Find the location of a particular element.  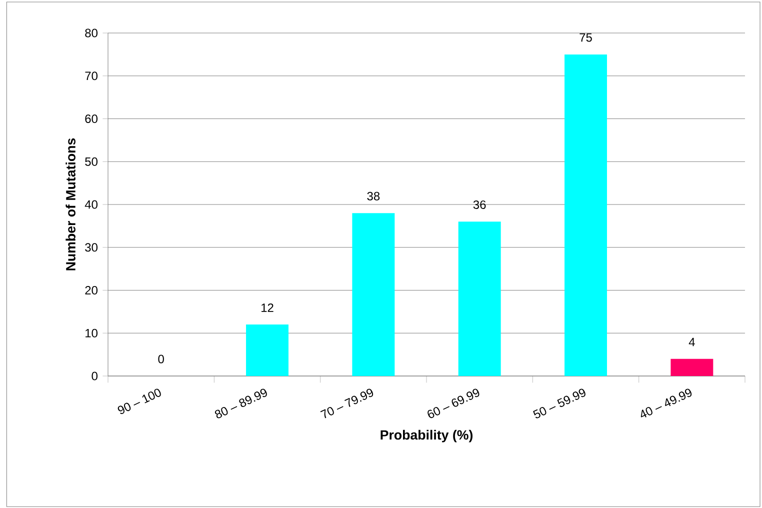

y-tick-label: 20 is located at coordinates (91, 290).